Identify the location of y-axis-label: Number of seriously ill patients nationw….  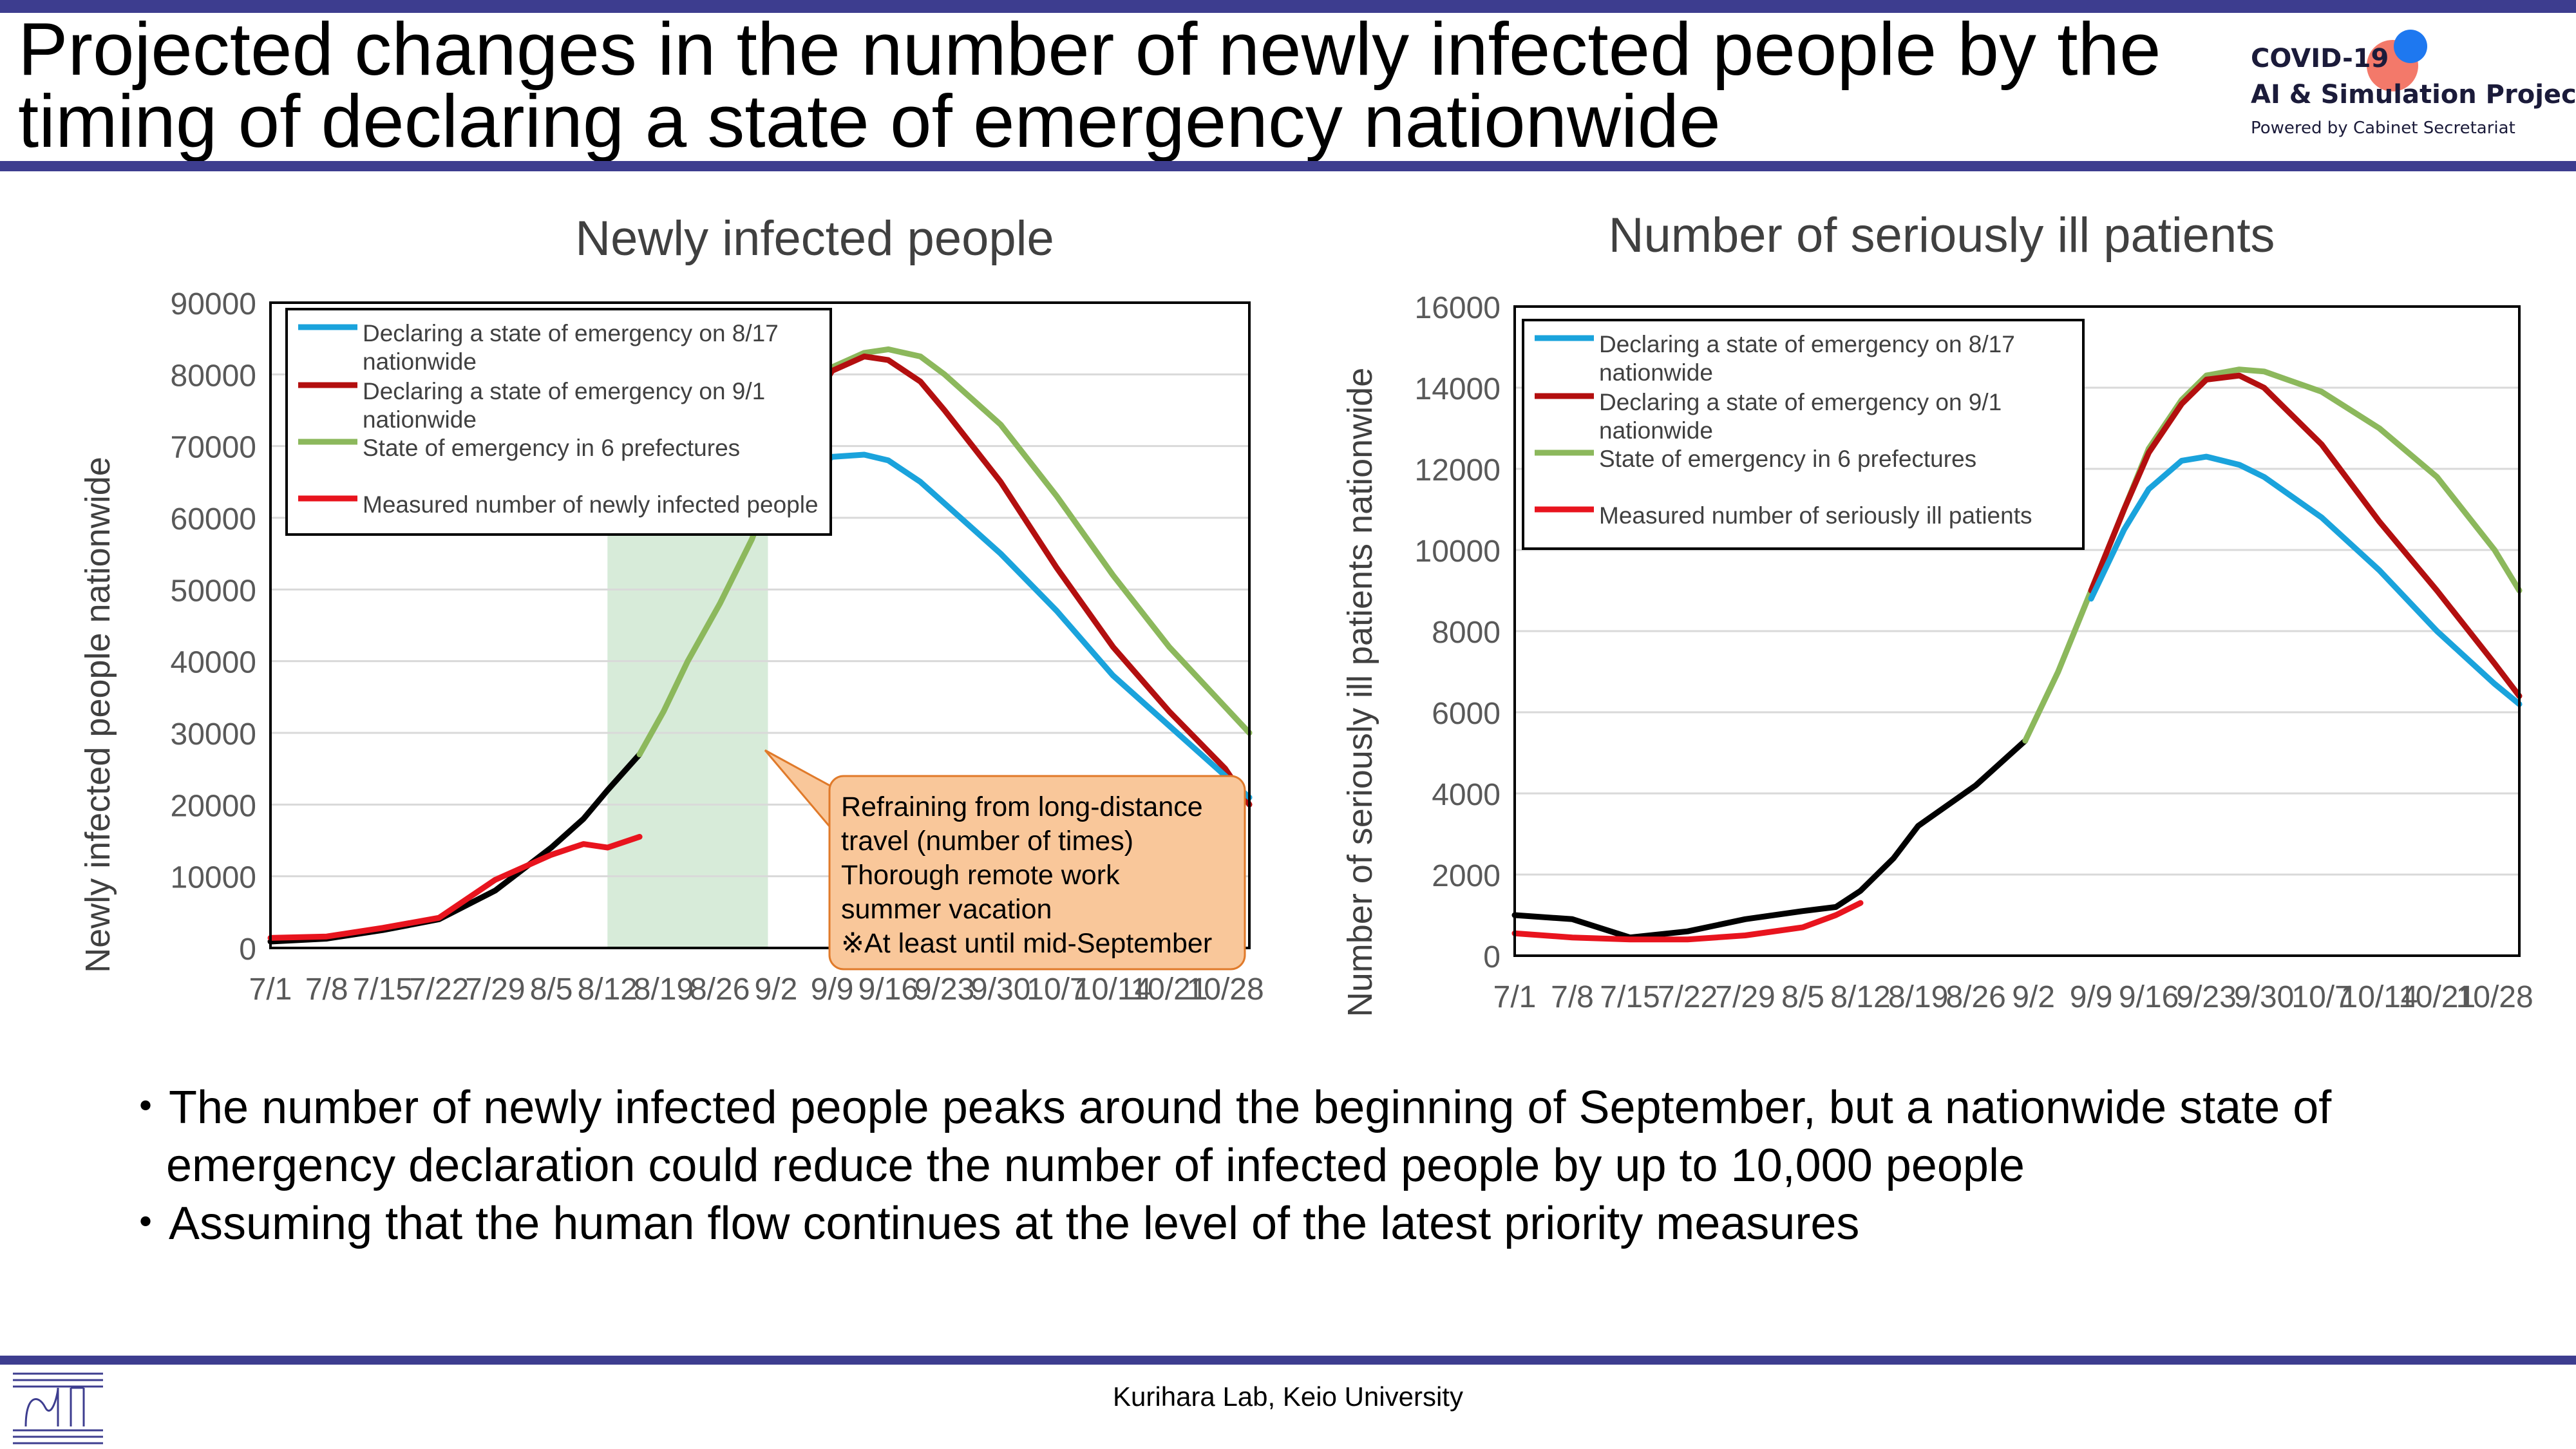
(1360, 693).